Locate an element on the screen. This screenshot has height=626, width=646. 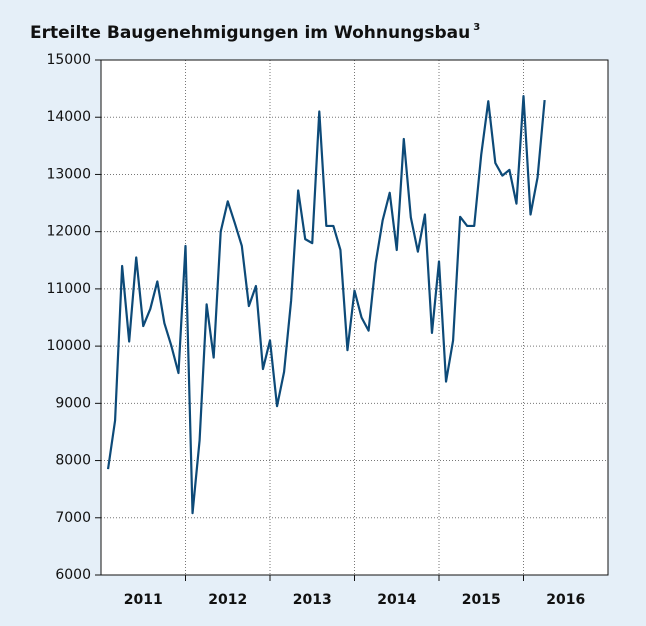
x-tick-label: 2015 is located at coordinates (481, 600).